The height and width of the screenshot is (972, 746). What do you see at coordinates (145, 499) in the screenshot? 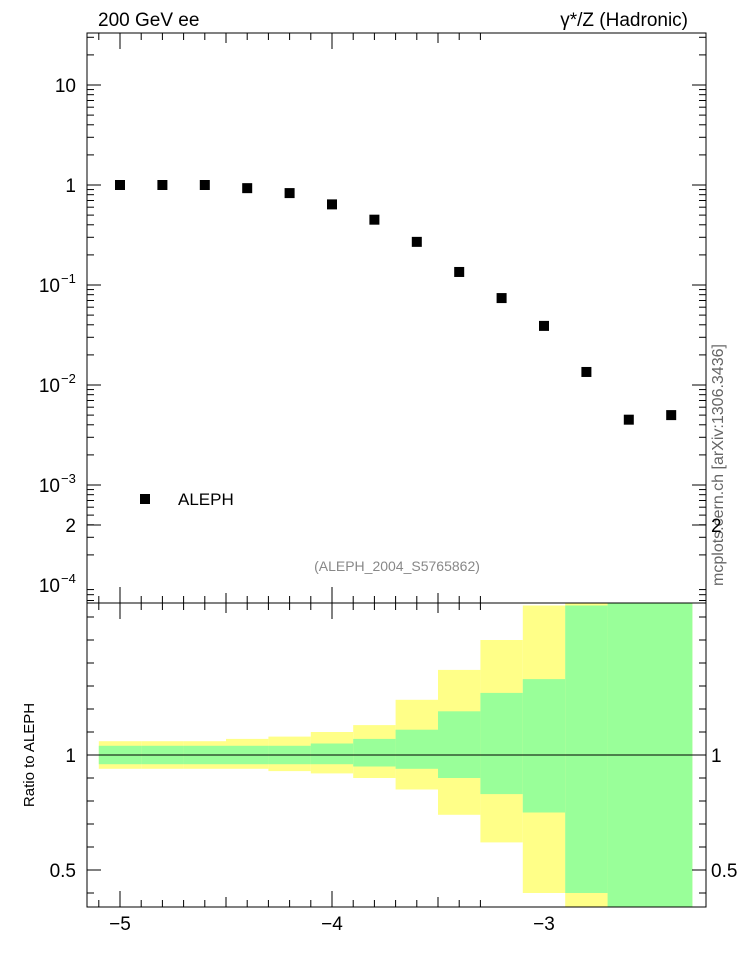
I see `legend-marker` at bounding box center [145, 499].